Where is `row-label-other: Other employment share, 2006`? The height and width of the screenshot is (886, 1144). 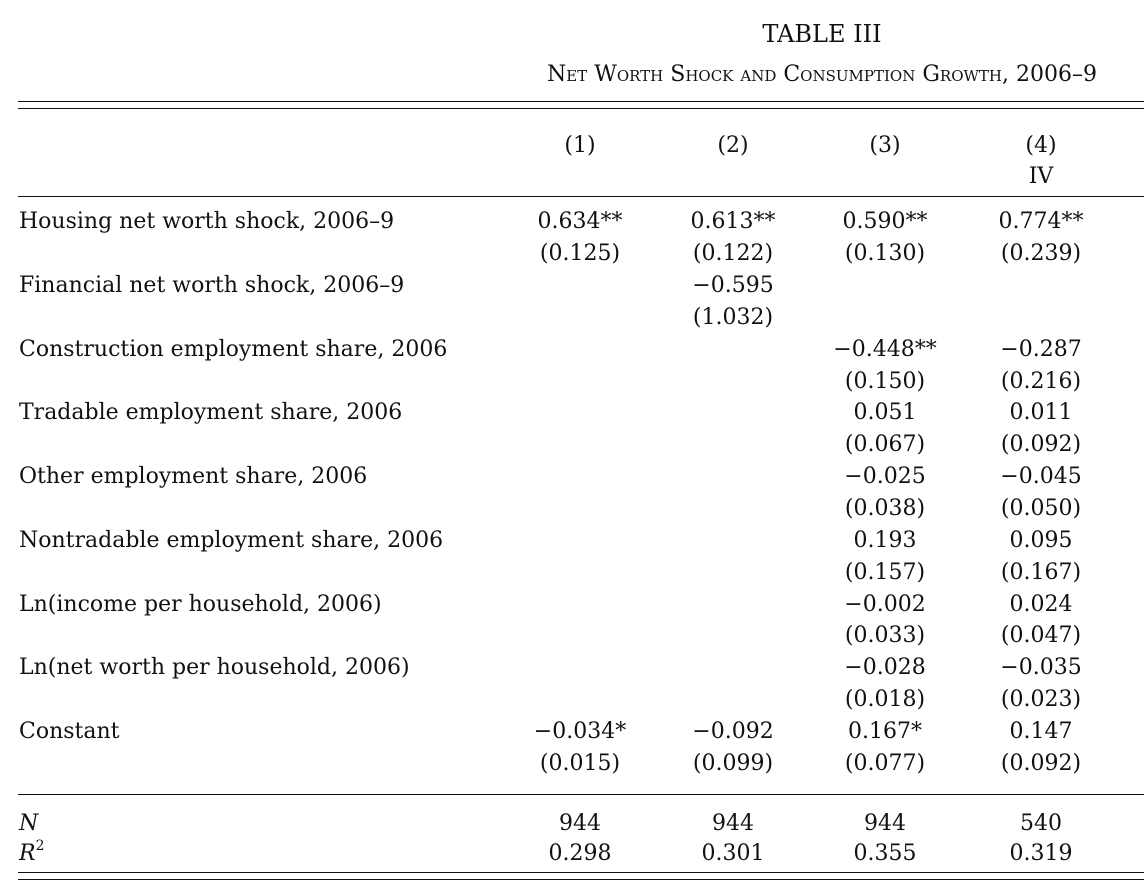 row-label-other: Other employment share, 2006 is located at coordinates (193, 476).